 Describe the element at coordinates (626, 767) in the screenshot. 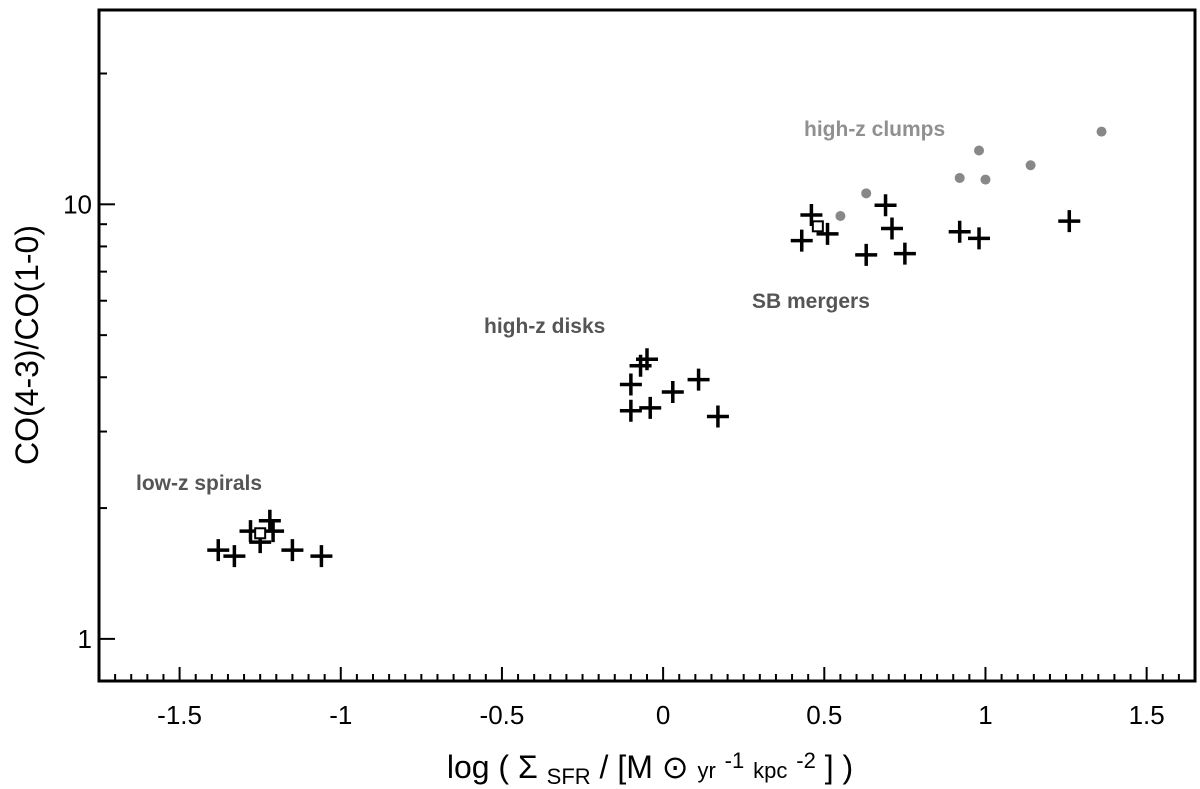

I see `x-title-slash: / [M` at that location.